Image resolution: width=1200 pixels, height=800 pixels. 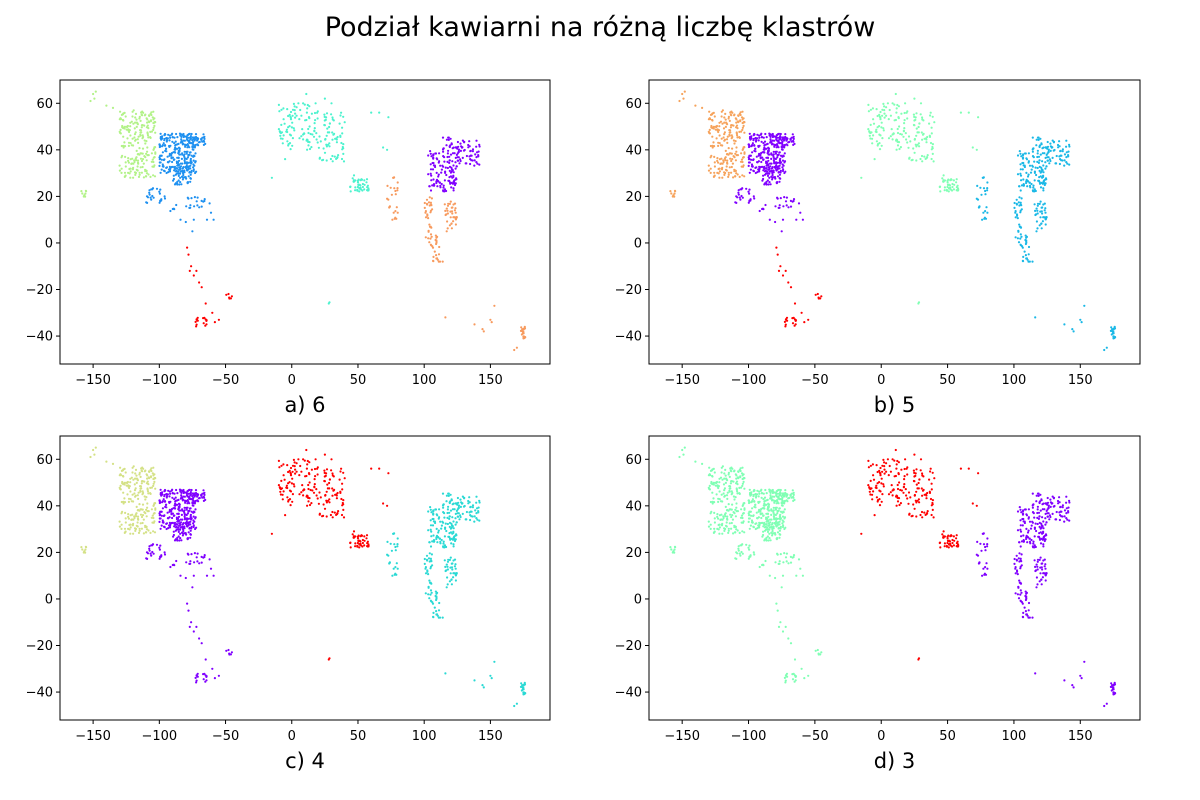 I want to click on x-tick-label: 100, so click(x=424, y=380).